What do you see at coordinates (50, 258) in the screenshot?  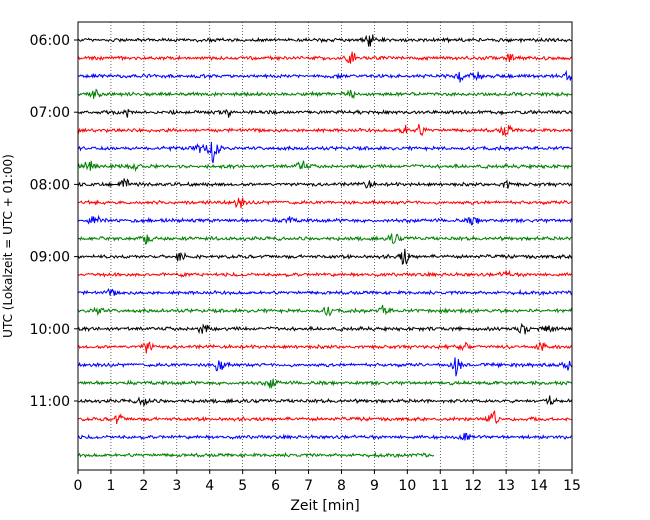 I see `y-tick-label: 09:00` at bounding box center [50, 258].